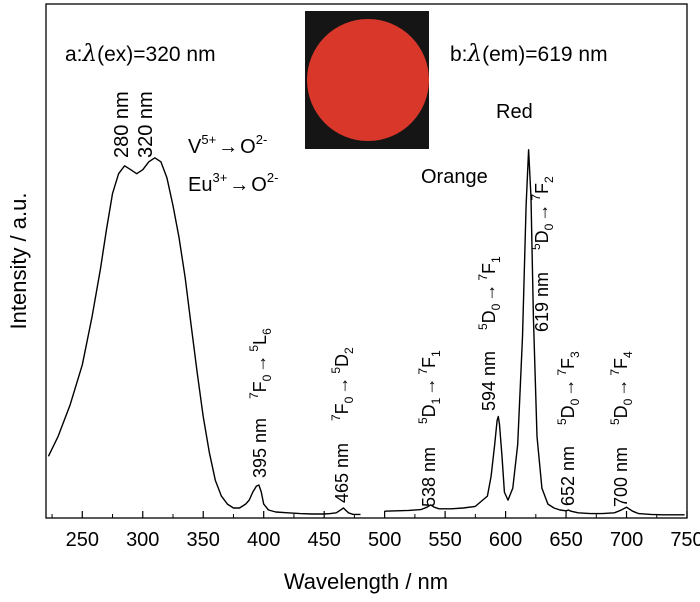 The width and height of the screenshot is (700, 602). I want to click on peak-label-280: 280 nm, so click(122, 124).